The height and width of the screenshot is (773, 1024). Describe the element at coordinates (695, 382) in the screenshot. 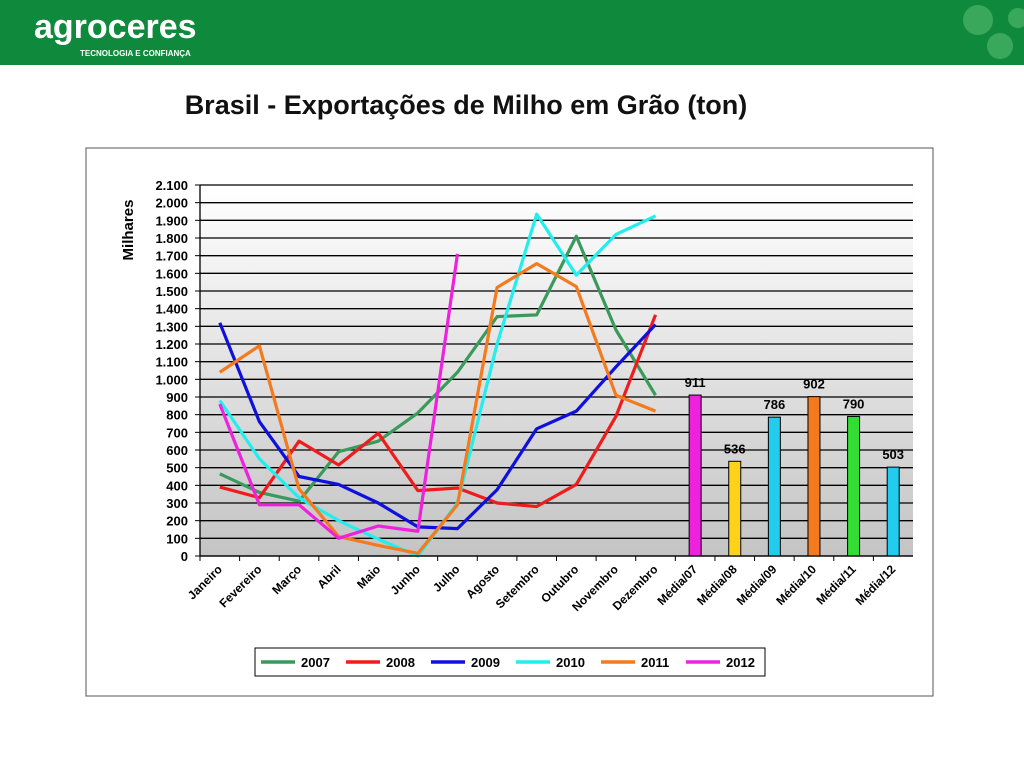

I see `bar-value-label: 911` at that location.